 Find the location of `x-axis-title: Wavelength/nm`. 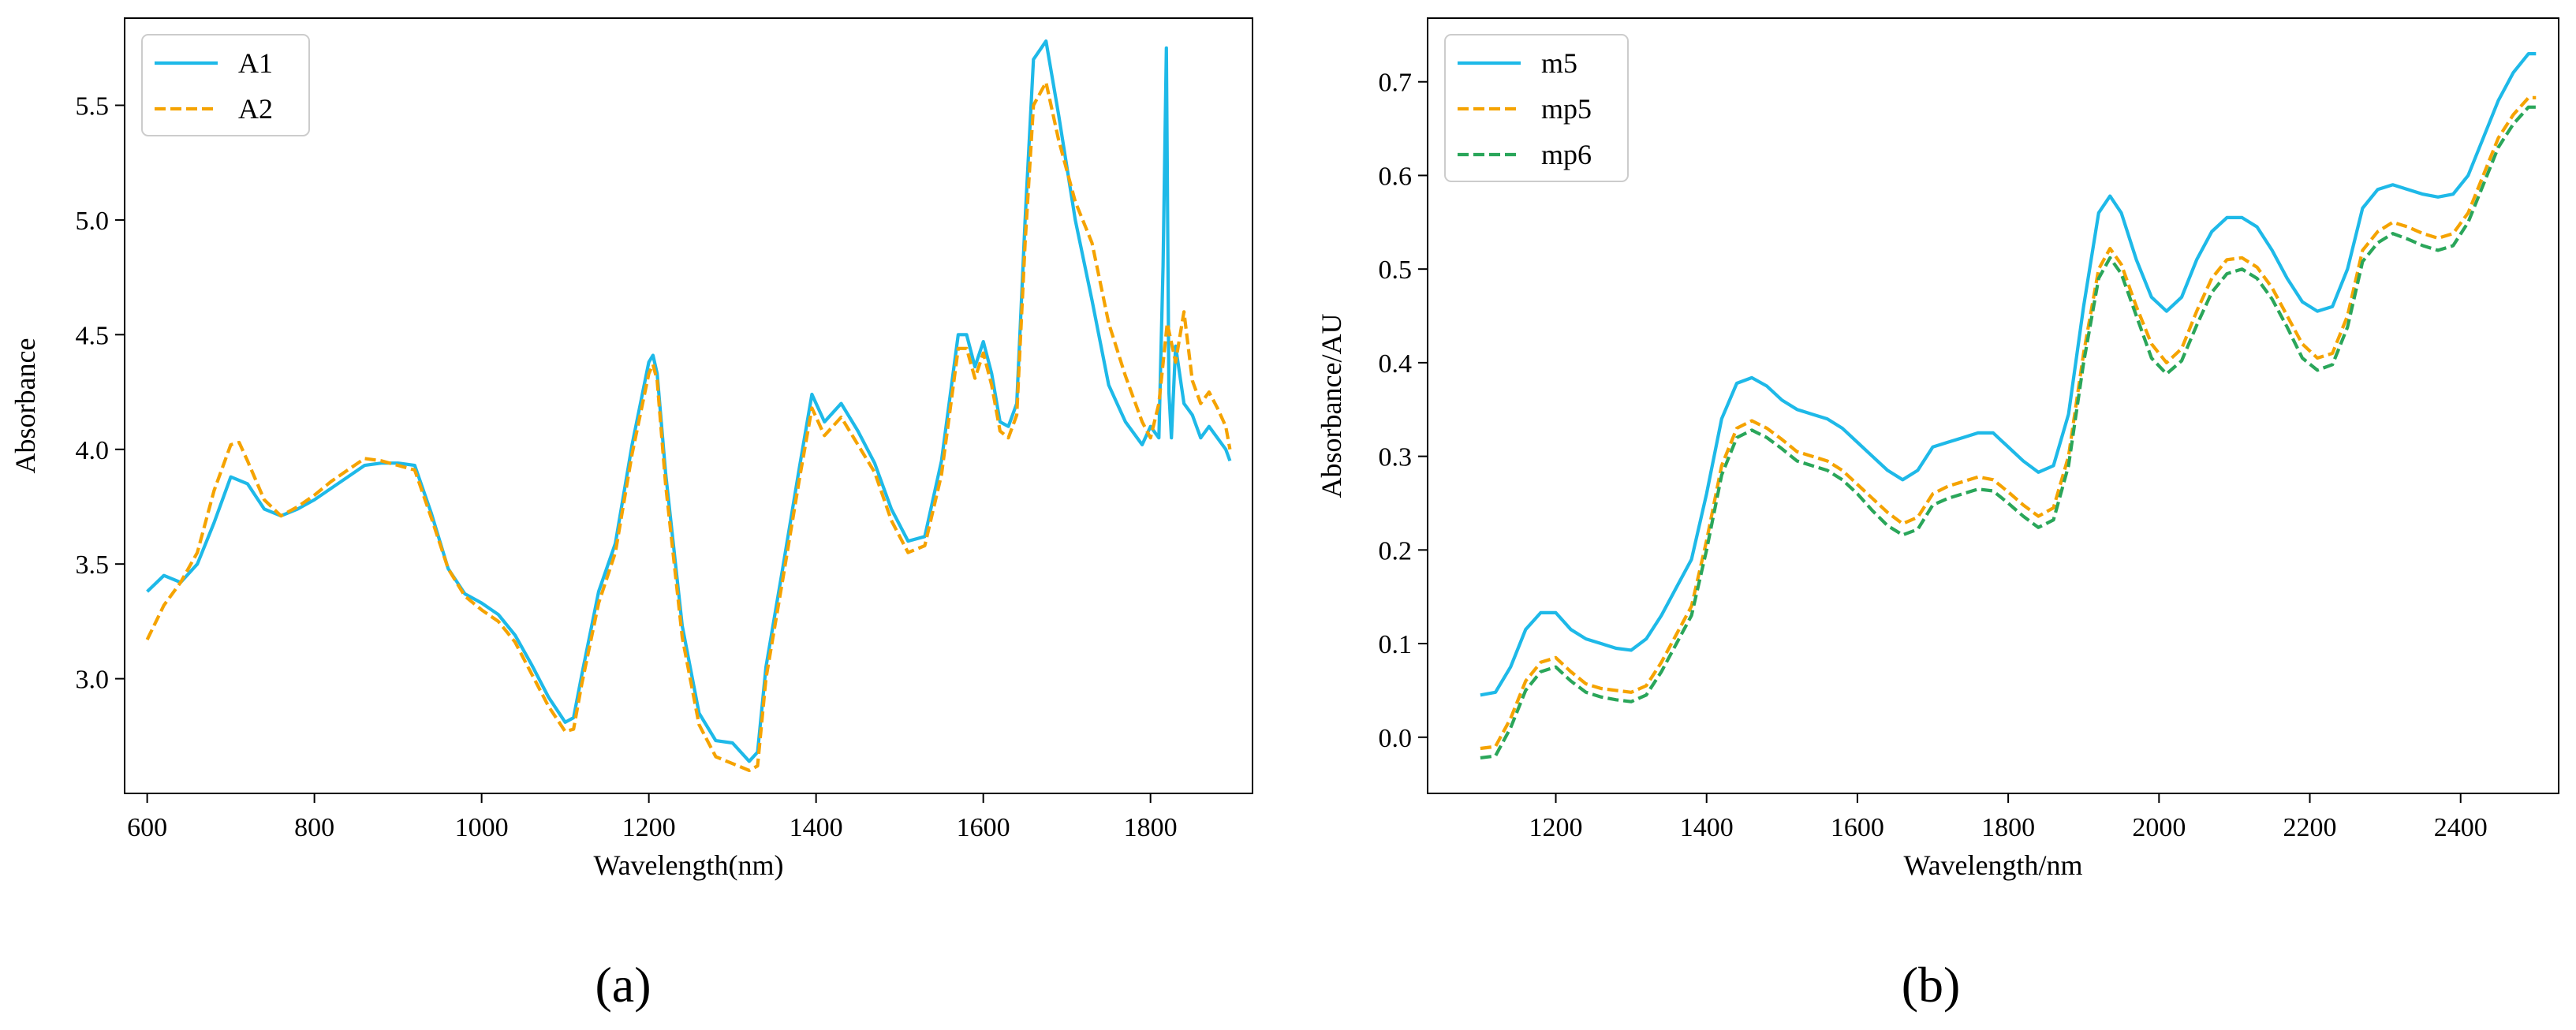

x-axis-title: Wavelength/nm is located at coordinates (1992, 865).